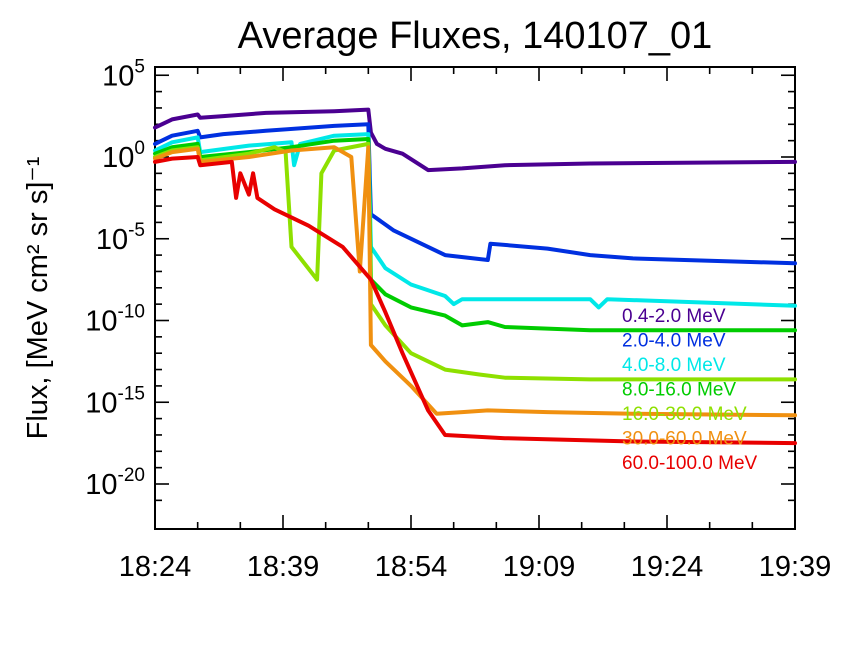 This screenshot has width=864, height=648. Describe the element at coordinates (123, 74) in the screenshot. I see `y-tick-label: 10⁵` at that location.